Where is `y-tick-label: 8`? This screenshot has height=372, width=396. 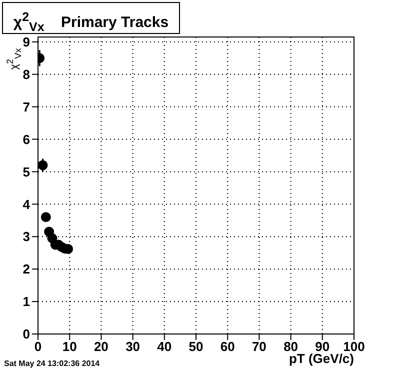
y-tick-label: 8 is located at coordinates (26, 74).